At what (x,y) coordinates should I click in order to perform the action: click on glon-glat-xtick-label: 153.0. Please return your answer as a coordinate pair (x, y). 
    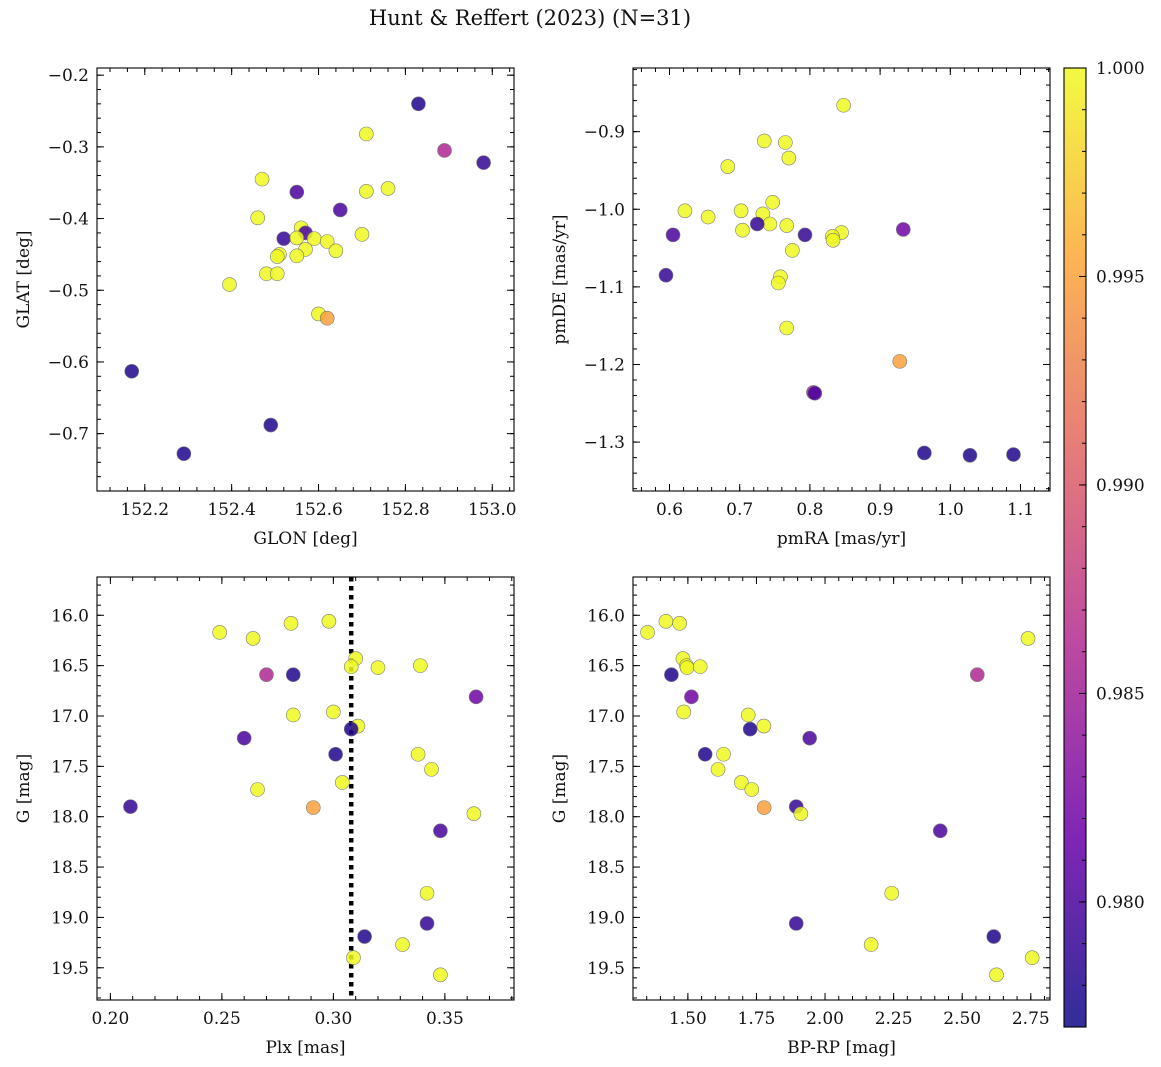
    Looking at the image, I should click on (492, 510).